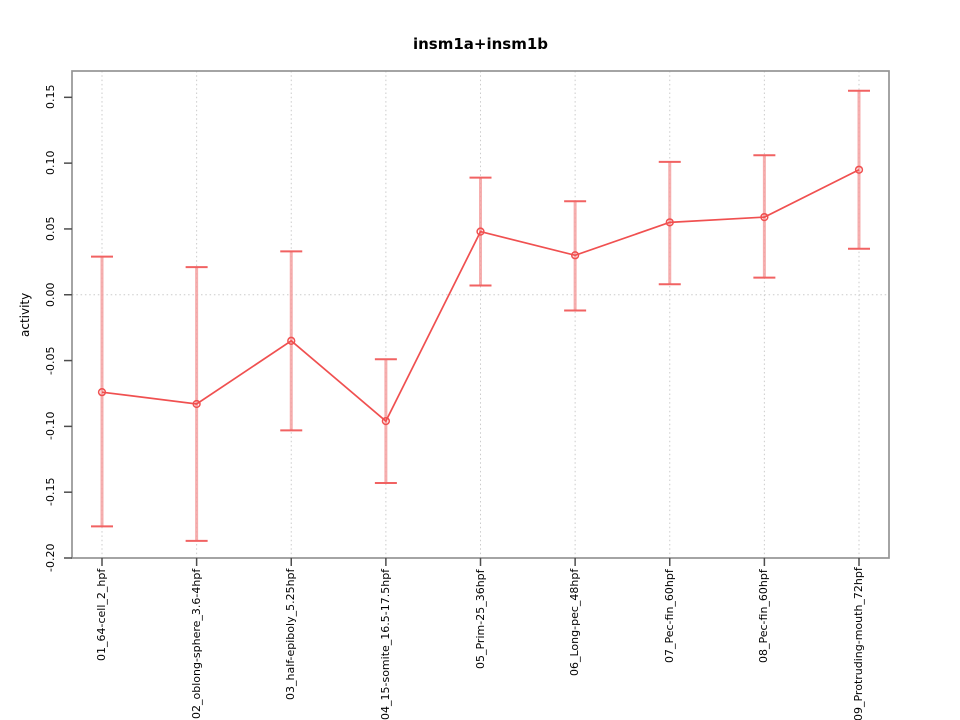  What do you see at coordinates (480, 44) in the screenshot?
I see `chart-title: insm1a+insm1b` at bounding box center [480, 44].